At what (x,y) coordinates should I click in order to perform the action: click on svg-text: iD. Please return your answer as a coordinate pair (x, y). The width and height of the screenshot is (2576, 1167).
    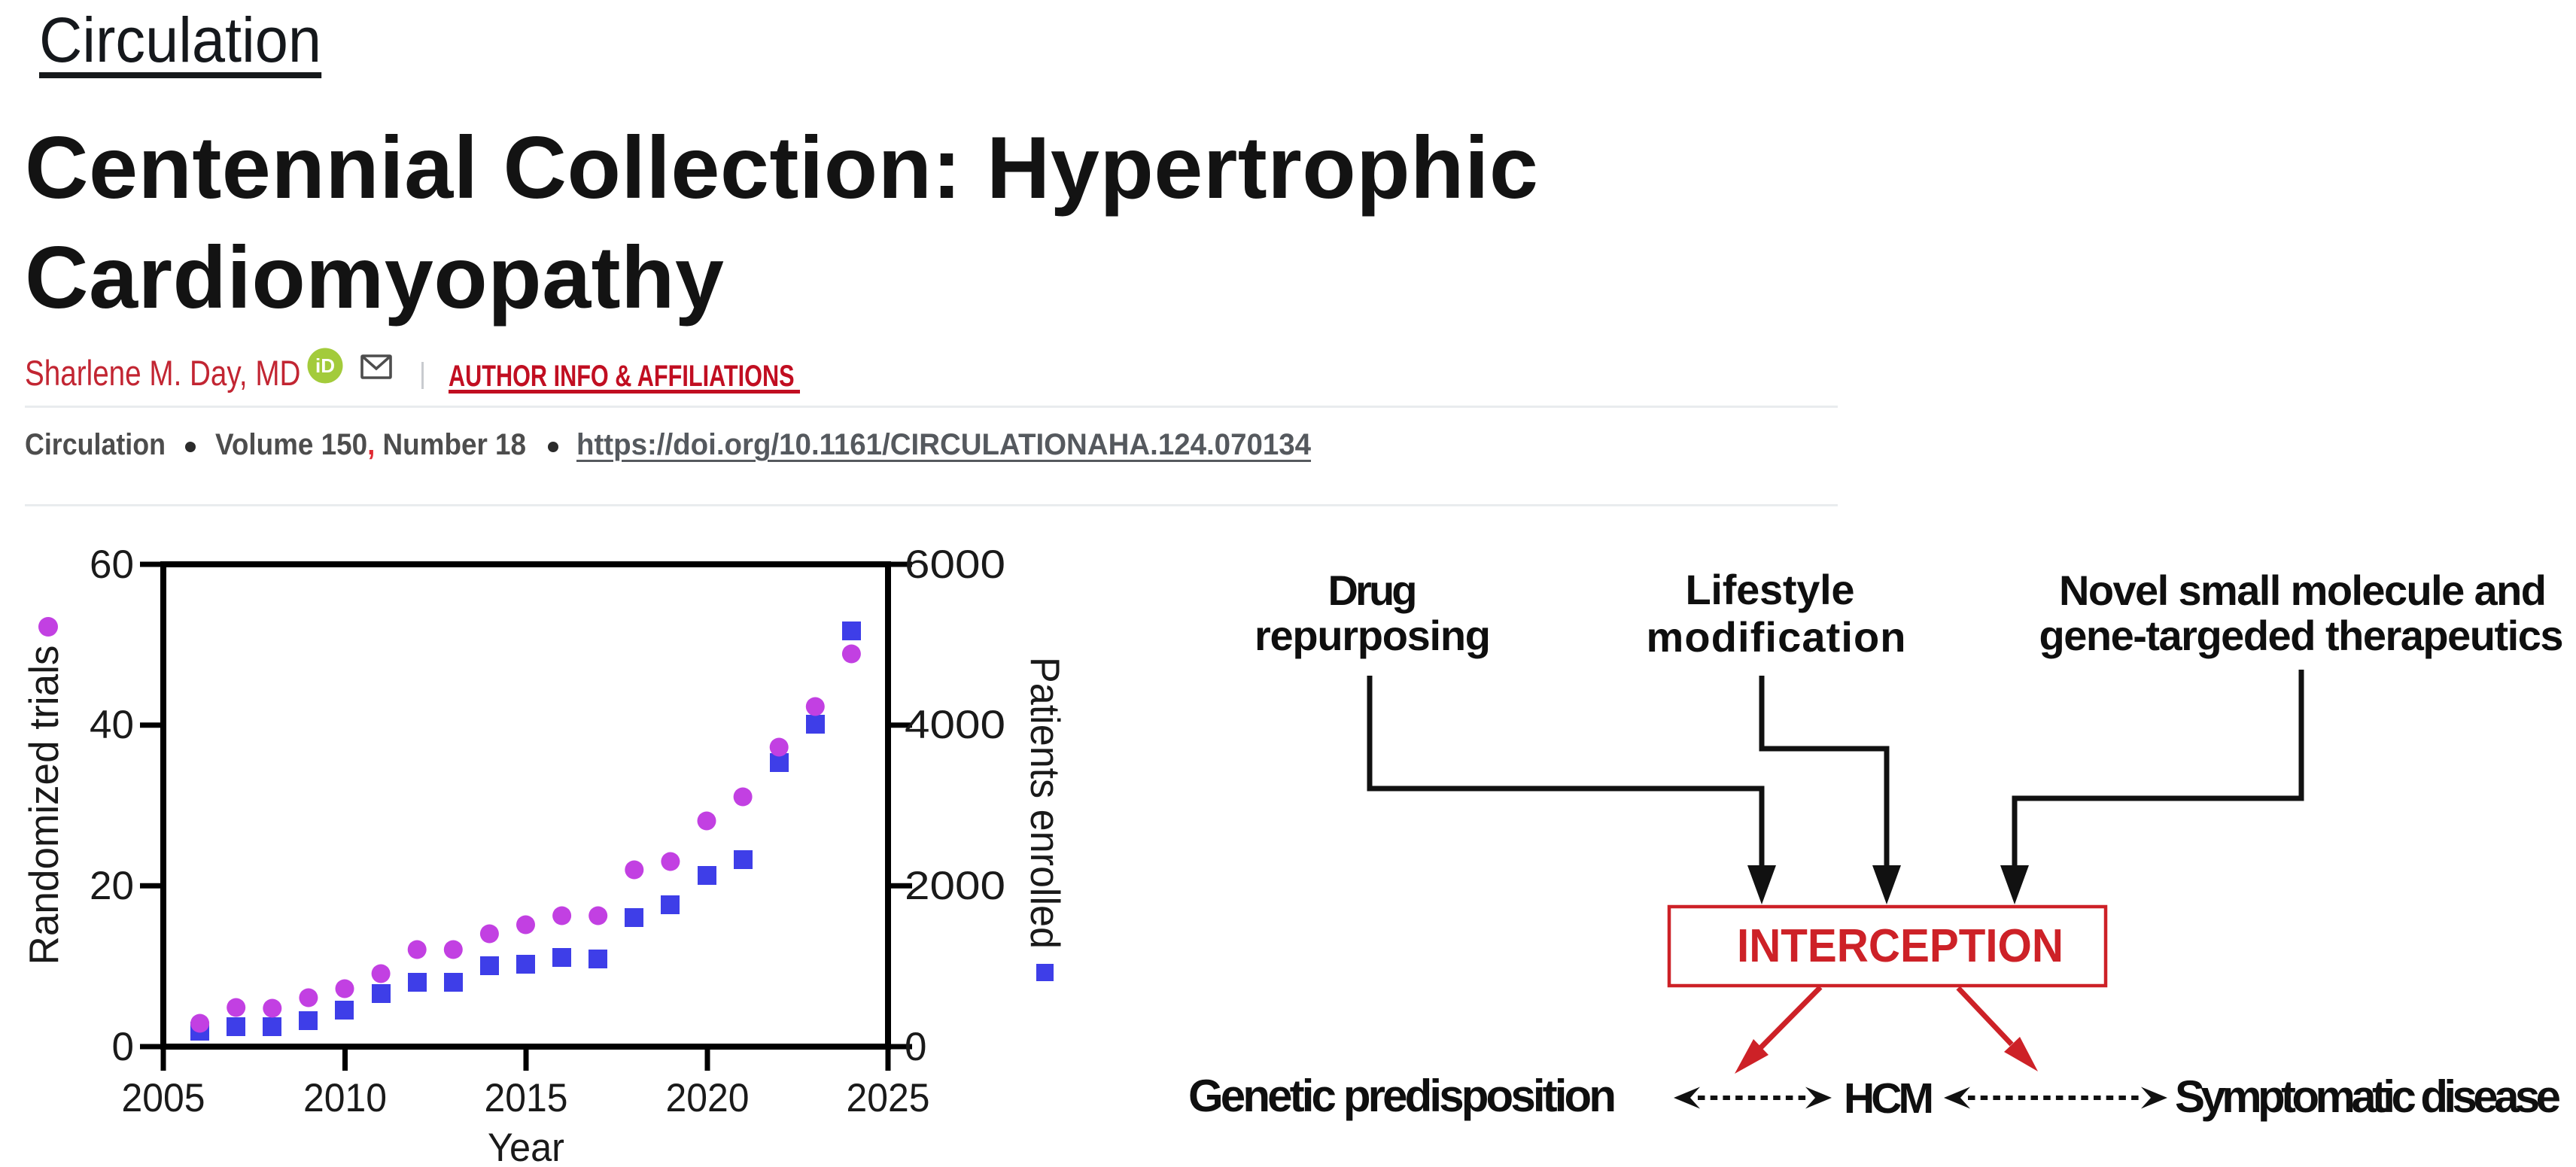
    Looking at the image, I should click on (325, 365).